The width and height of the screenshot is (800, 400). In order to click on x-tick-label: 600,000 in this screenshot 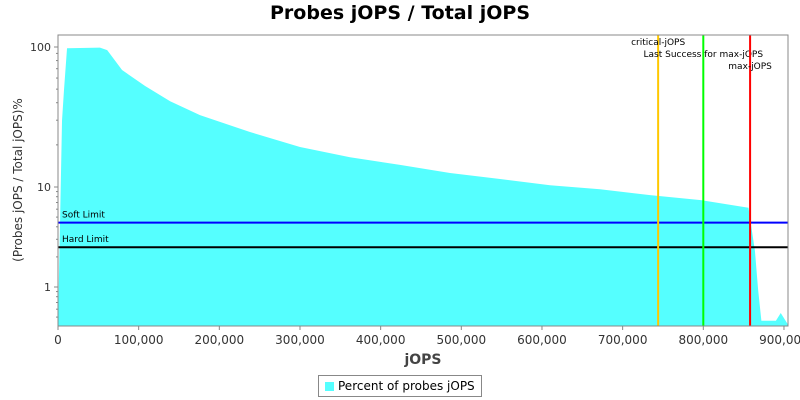, I will do `click(542, 340)`.